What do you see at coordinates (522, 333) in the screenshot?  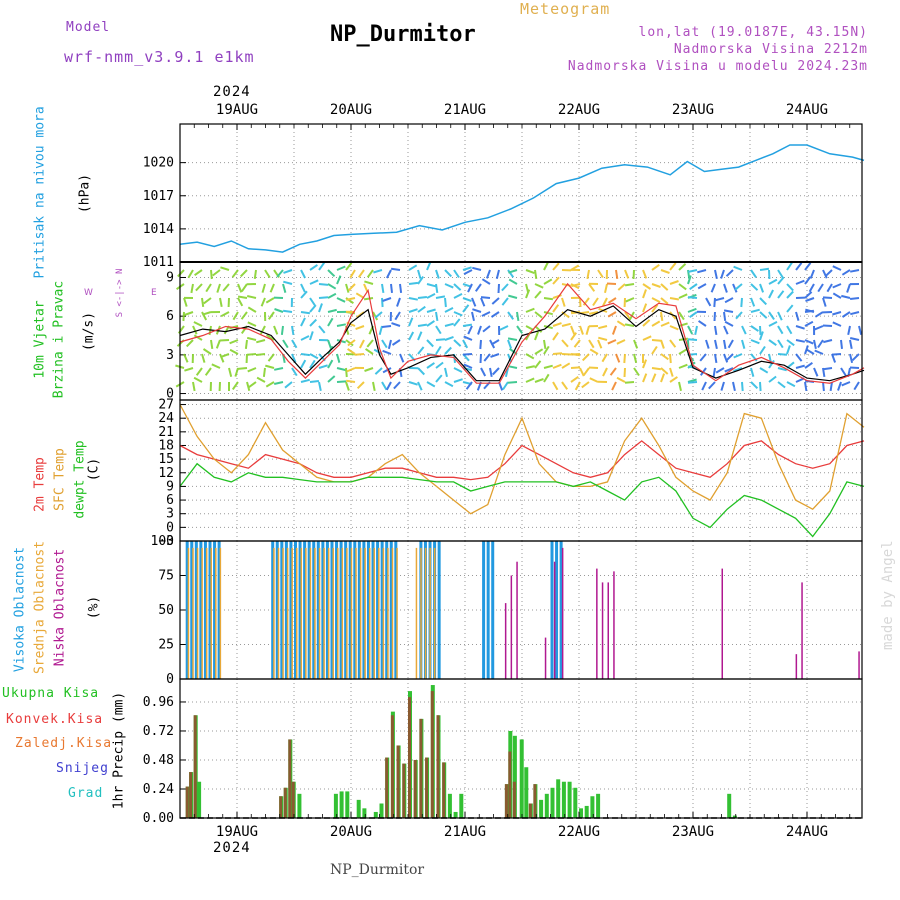 I see `wind-speed-line` at bounding box center [522, 333].